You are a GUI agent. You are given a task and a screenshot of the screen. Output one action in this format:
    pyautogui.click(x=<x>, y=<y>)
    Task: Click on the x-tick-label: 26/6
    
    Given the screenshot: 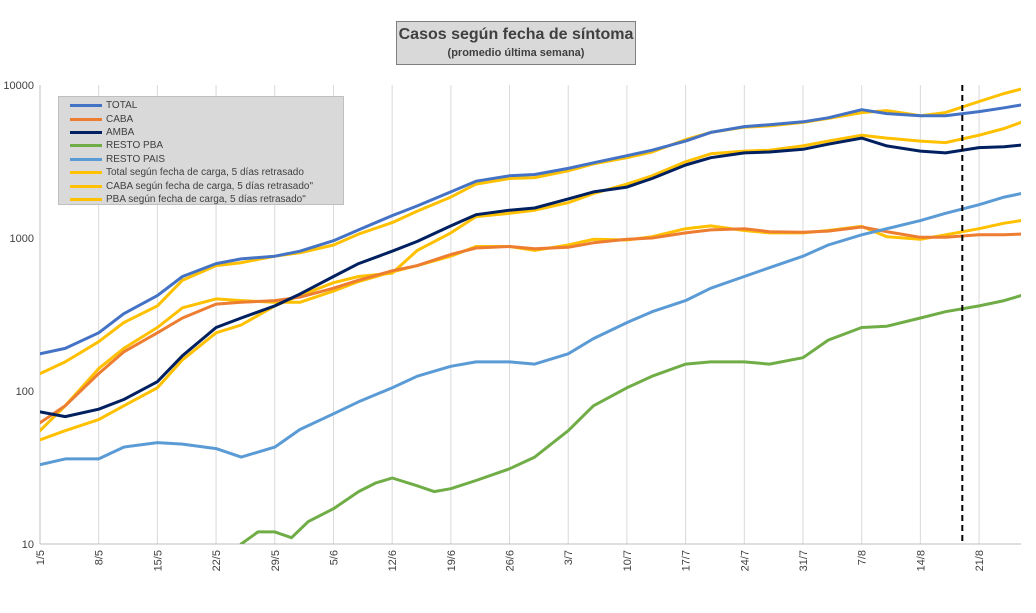 What is the action you would take?
    pyautogui.click(x=511, y=560)
    